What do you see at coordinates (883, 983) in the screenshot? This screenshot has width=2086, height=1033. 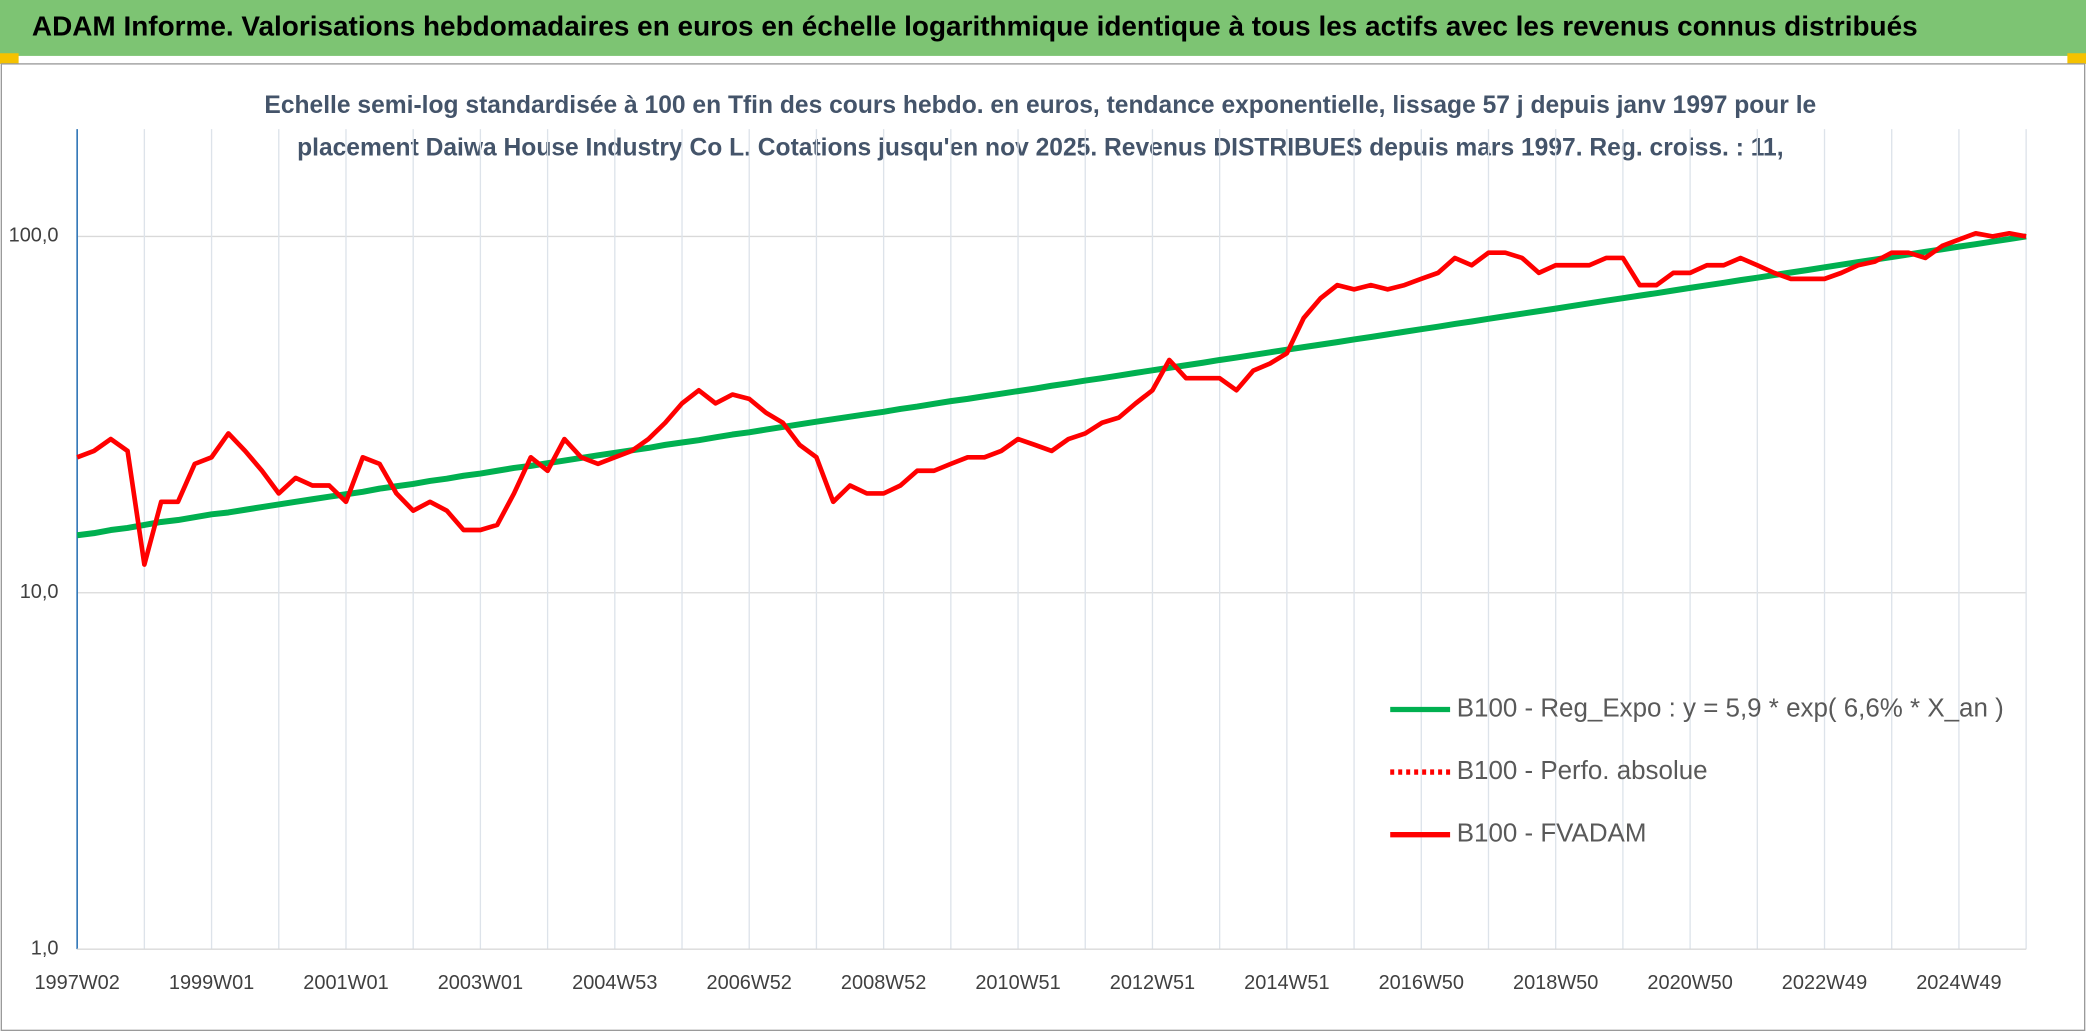 I see `x-tick-label: 2008W52` at bounding box center [883, 983].